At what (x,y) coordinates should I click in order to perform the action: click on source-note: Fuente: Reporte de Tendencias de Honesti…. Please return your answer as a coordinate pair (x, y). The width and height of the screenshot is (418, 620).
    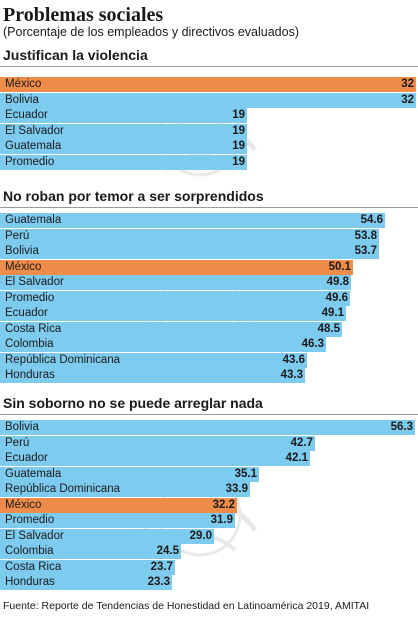
    Looking at the image, I should click on (186, 606).